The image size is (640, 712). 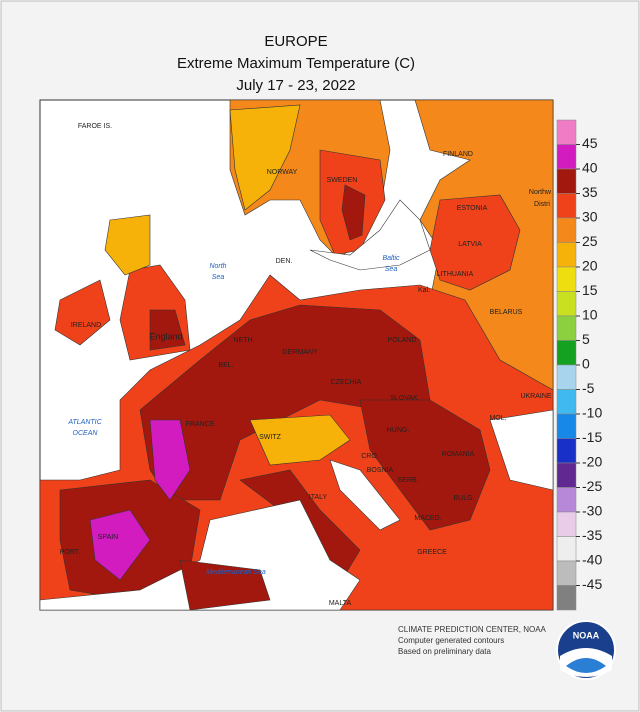 I want to click on adriatic, so click(x=365, y=495).